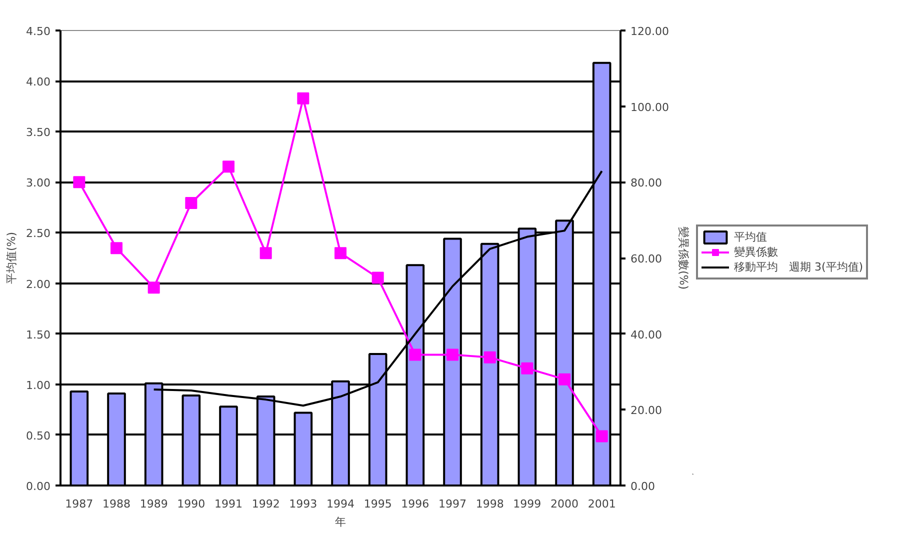 Image resolution: width=898 pixels, height=554 pixels. I want to click on x-axis-title: 年, so click(340, 522).